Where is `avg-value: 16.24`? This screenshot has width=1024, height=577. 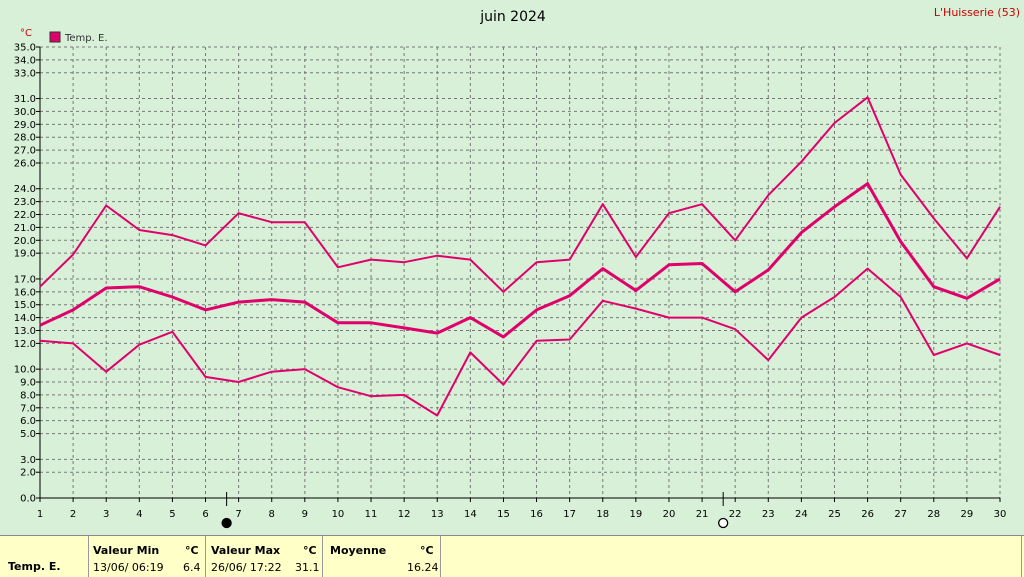
avg-value: 16.24 is located at coordinates (423, 567).